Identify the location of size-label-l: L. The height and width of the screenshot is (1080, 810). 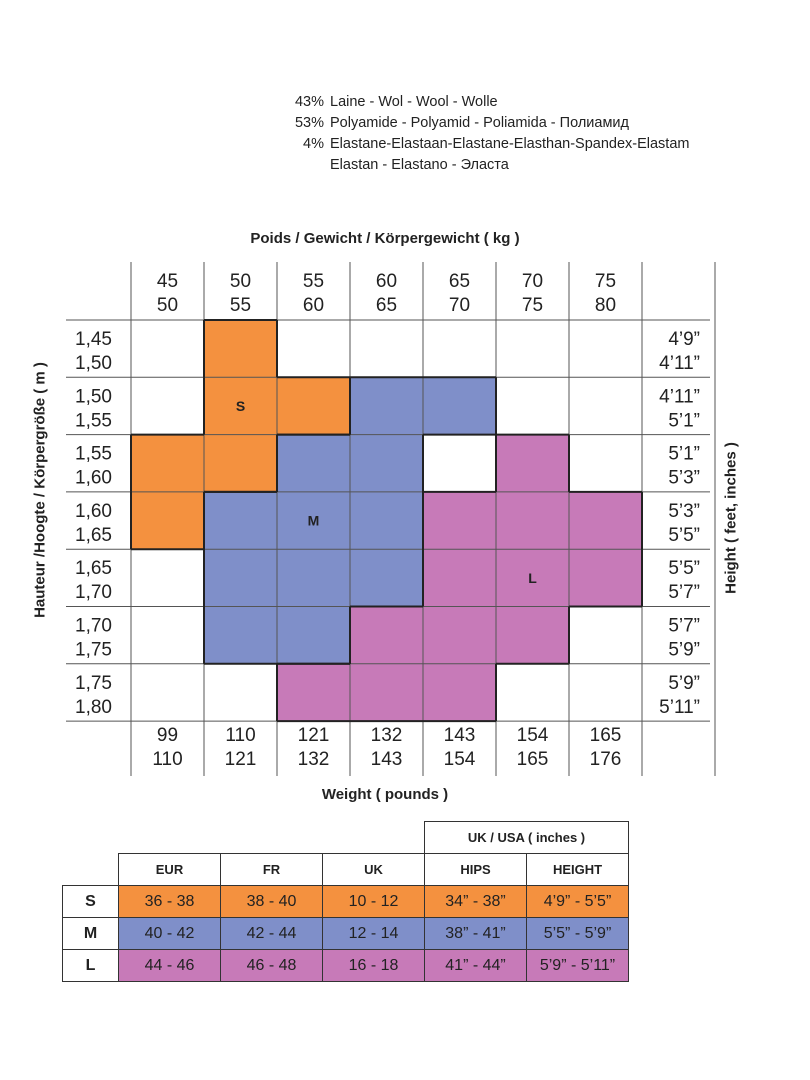
(532, 578).